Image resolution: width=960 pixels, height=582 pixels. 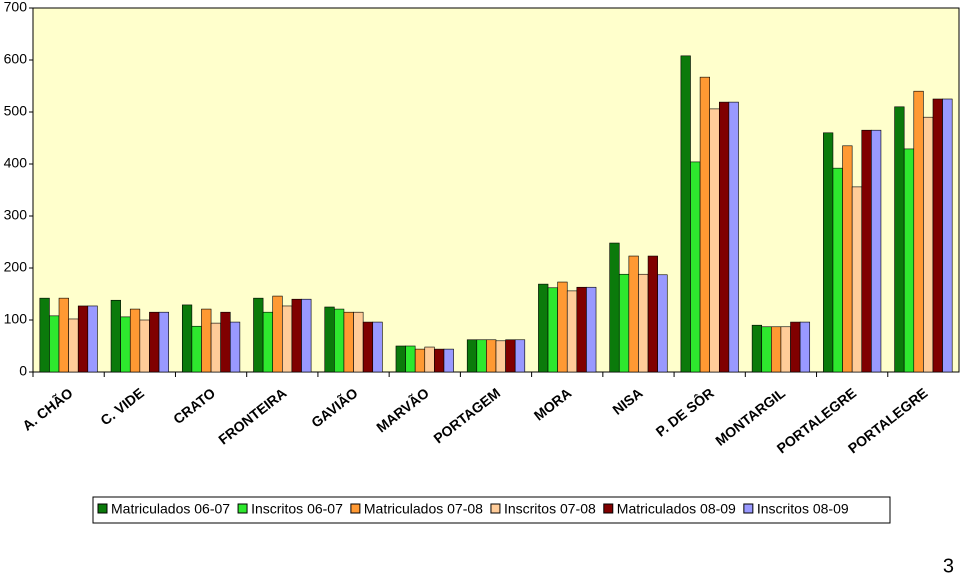 What do you see at coordinates (23, 371) in the screenshot?
I see `y-tick-label: 0` at bounding box center [23, 371].